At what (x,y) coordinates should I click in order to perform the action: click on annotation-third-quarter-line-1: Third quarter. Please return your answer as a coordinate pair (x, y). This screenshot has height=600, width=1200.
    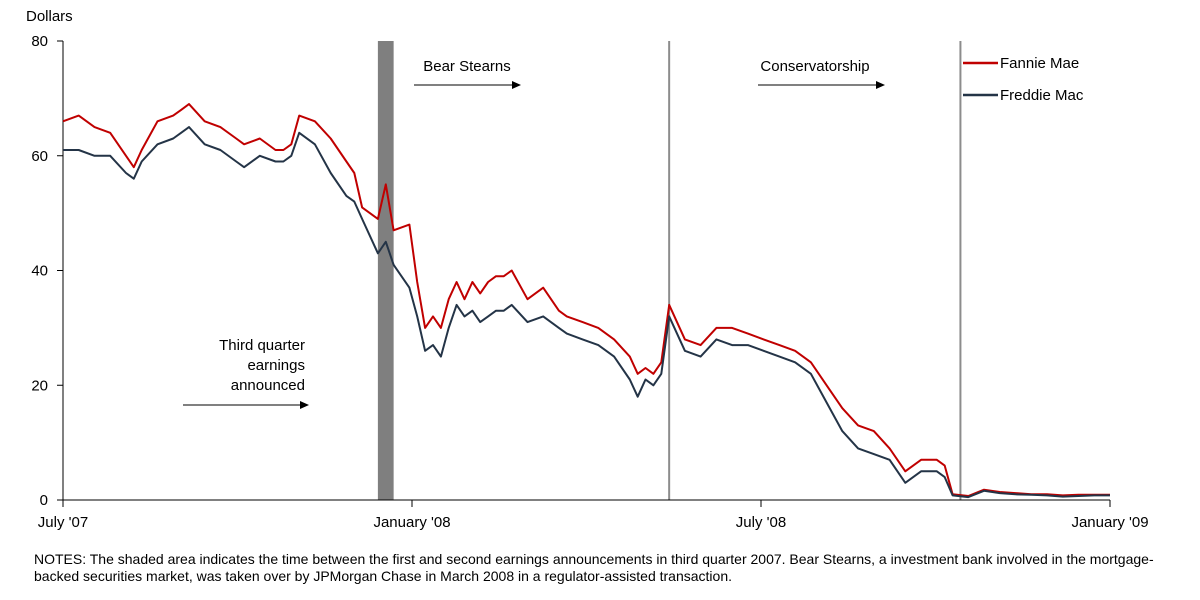
    Looking at the image, I should click on (262, 345).